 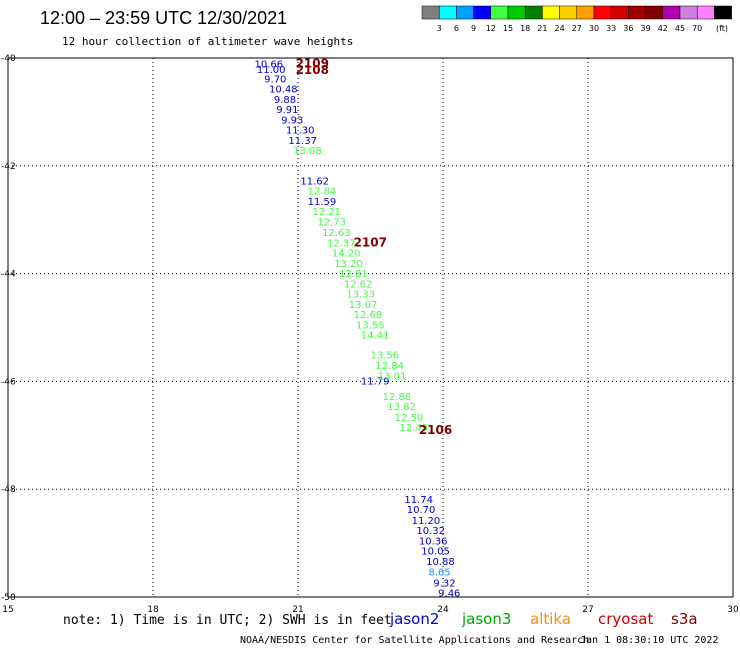 I want to click on color-scale-label: 3, so click(x=439, y=28).